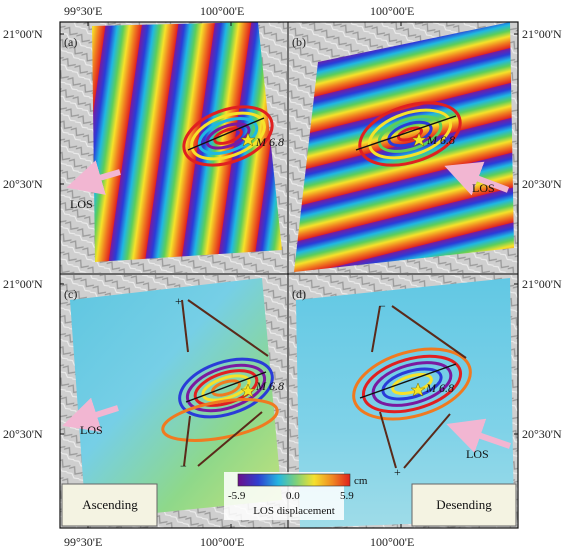 This screenshot has width=580, height=559. What do you see at coordinates (542, 184) in the screenshot?
I see `right-tick-2: 20°30'N` at bounding box center [542, 184].